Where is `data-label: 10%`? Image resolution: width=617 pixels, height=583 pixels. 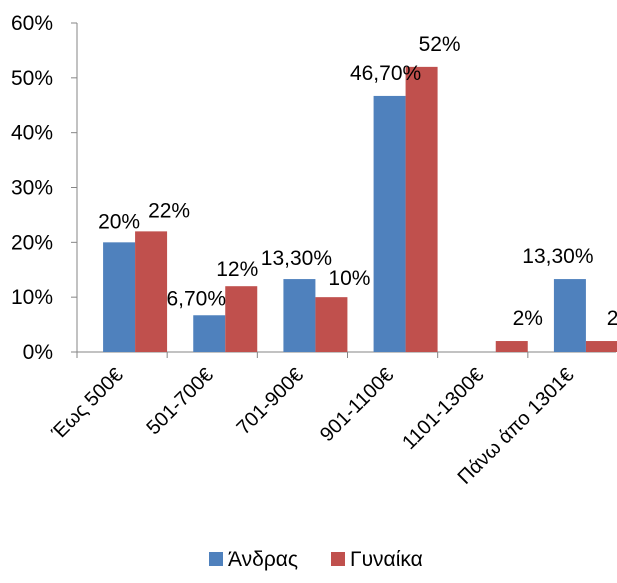
data-label: 10% is located at coordinates (349, 278).